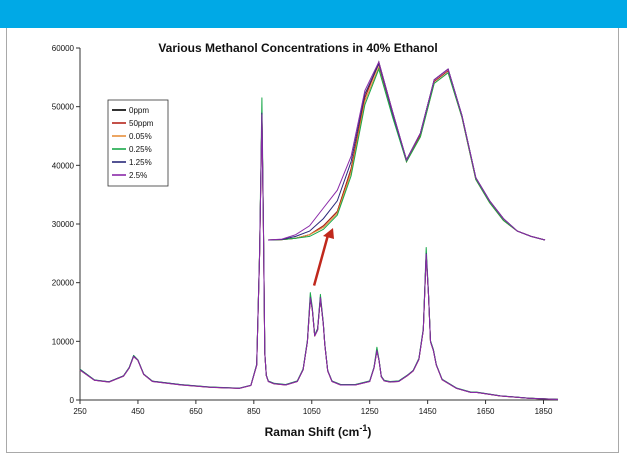  Describe the element at coordinates (63, 224) in the screenshot. I see `y-tick-label: 30000` at that location.